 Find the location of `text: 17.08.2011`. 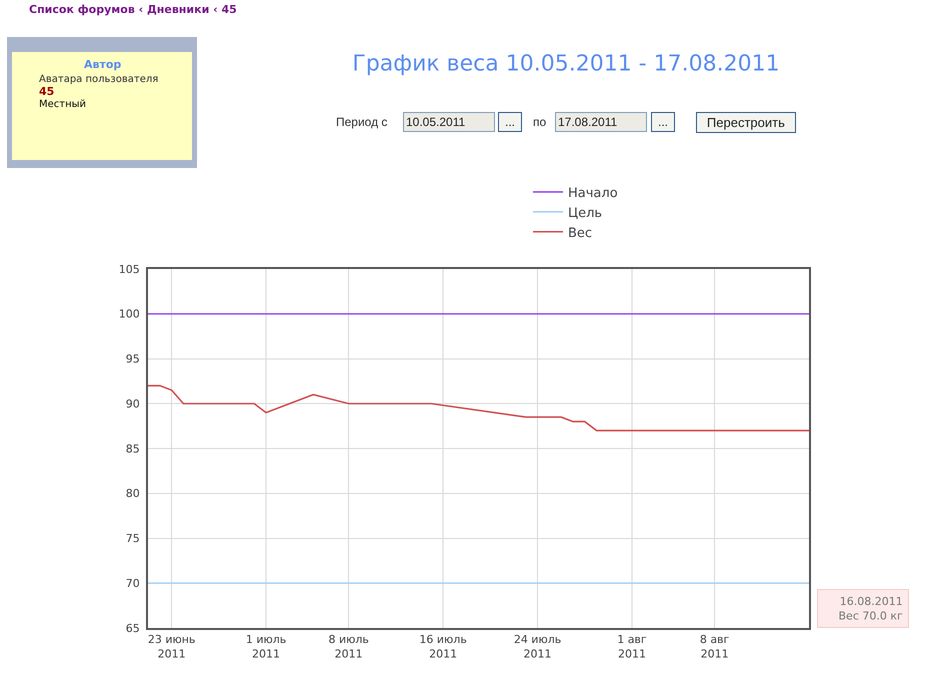

text: 17.08.2011 is located at coordinates (588, 122).